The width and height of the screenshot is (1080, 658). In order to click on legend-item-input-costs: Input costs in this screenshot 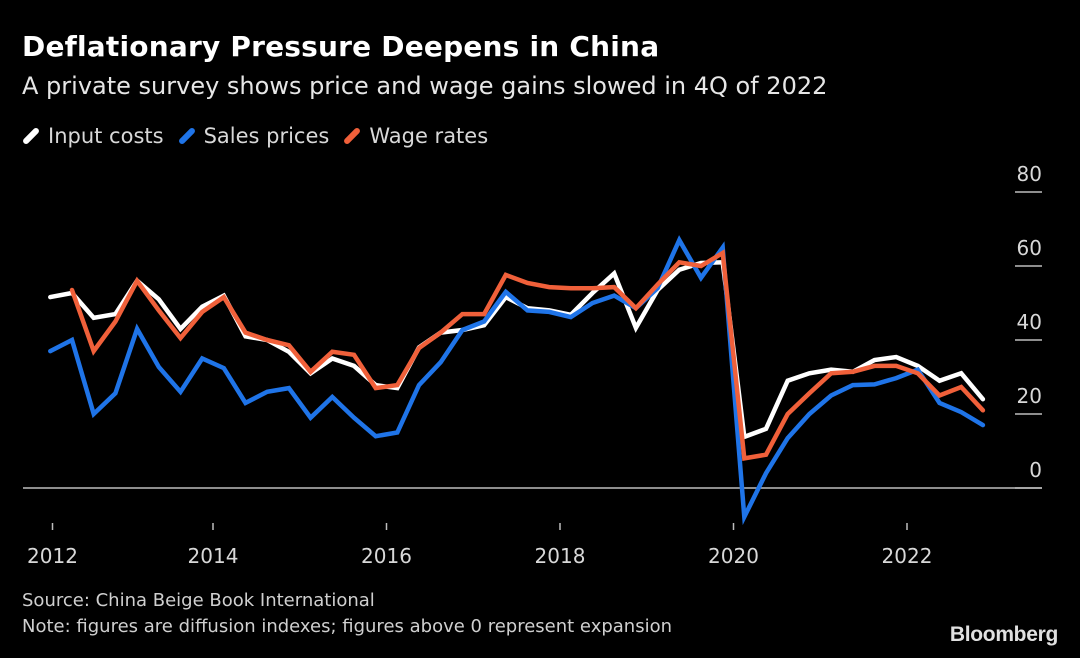, I will do `click(92, 136)`.